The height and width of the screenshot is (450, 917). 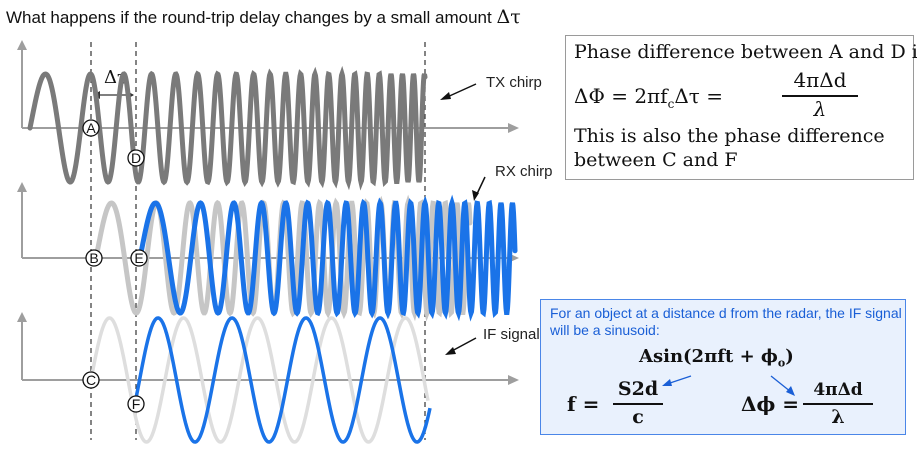 What do you see at coordinates (227, 128) in the screenshot?
I see `tx-chirp-wave` at bounding box center [227, 128].